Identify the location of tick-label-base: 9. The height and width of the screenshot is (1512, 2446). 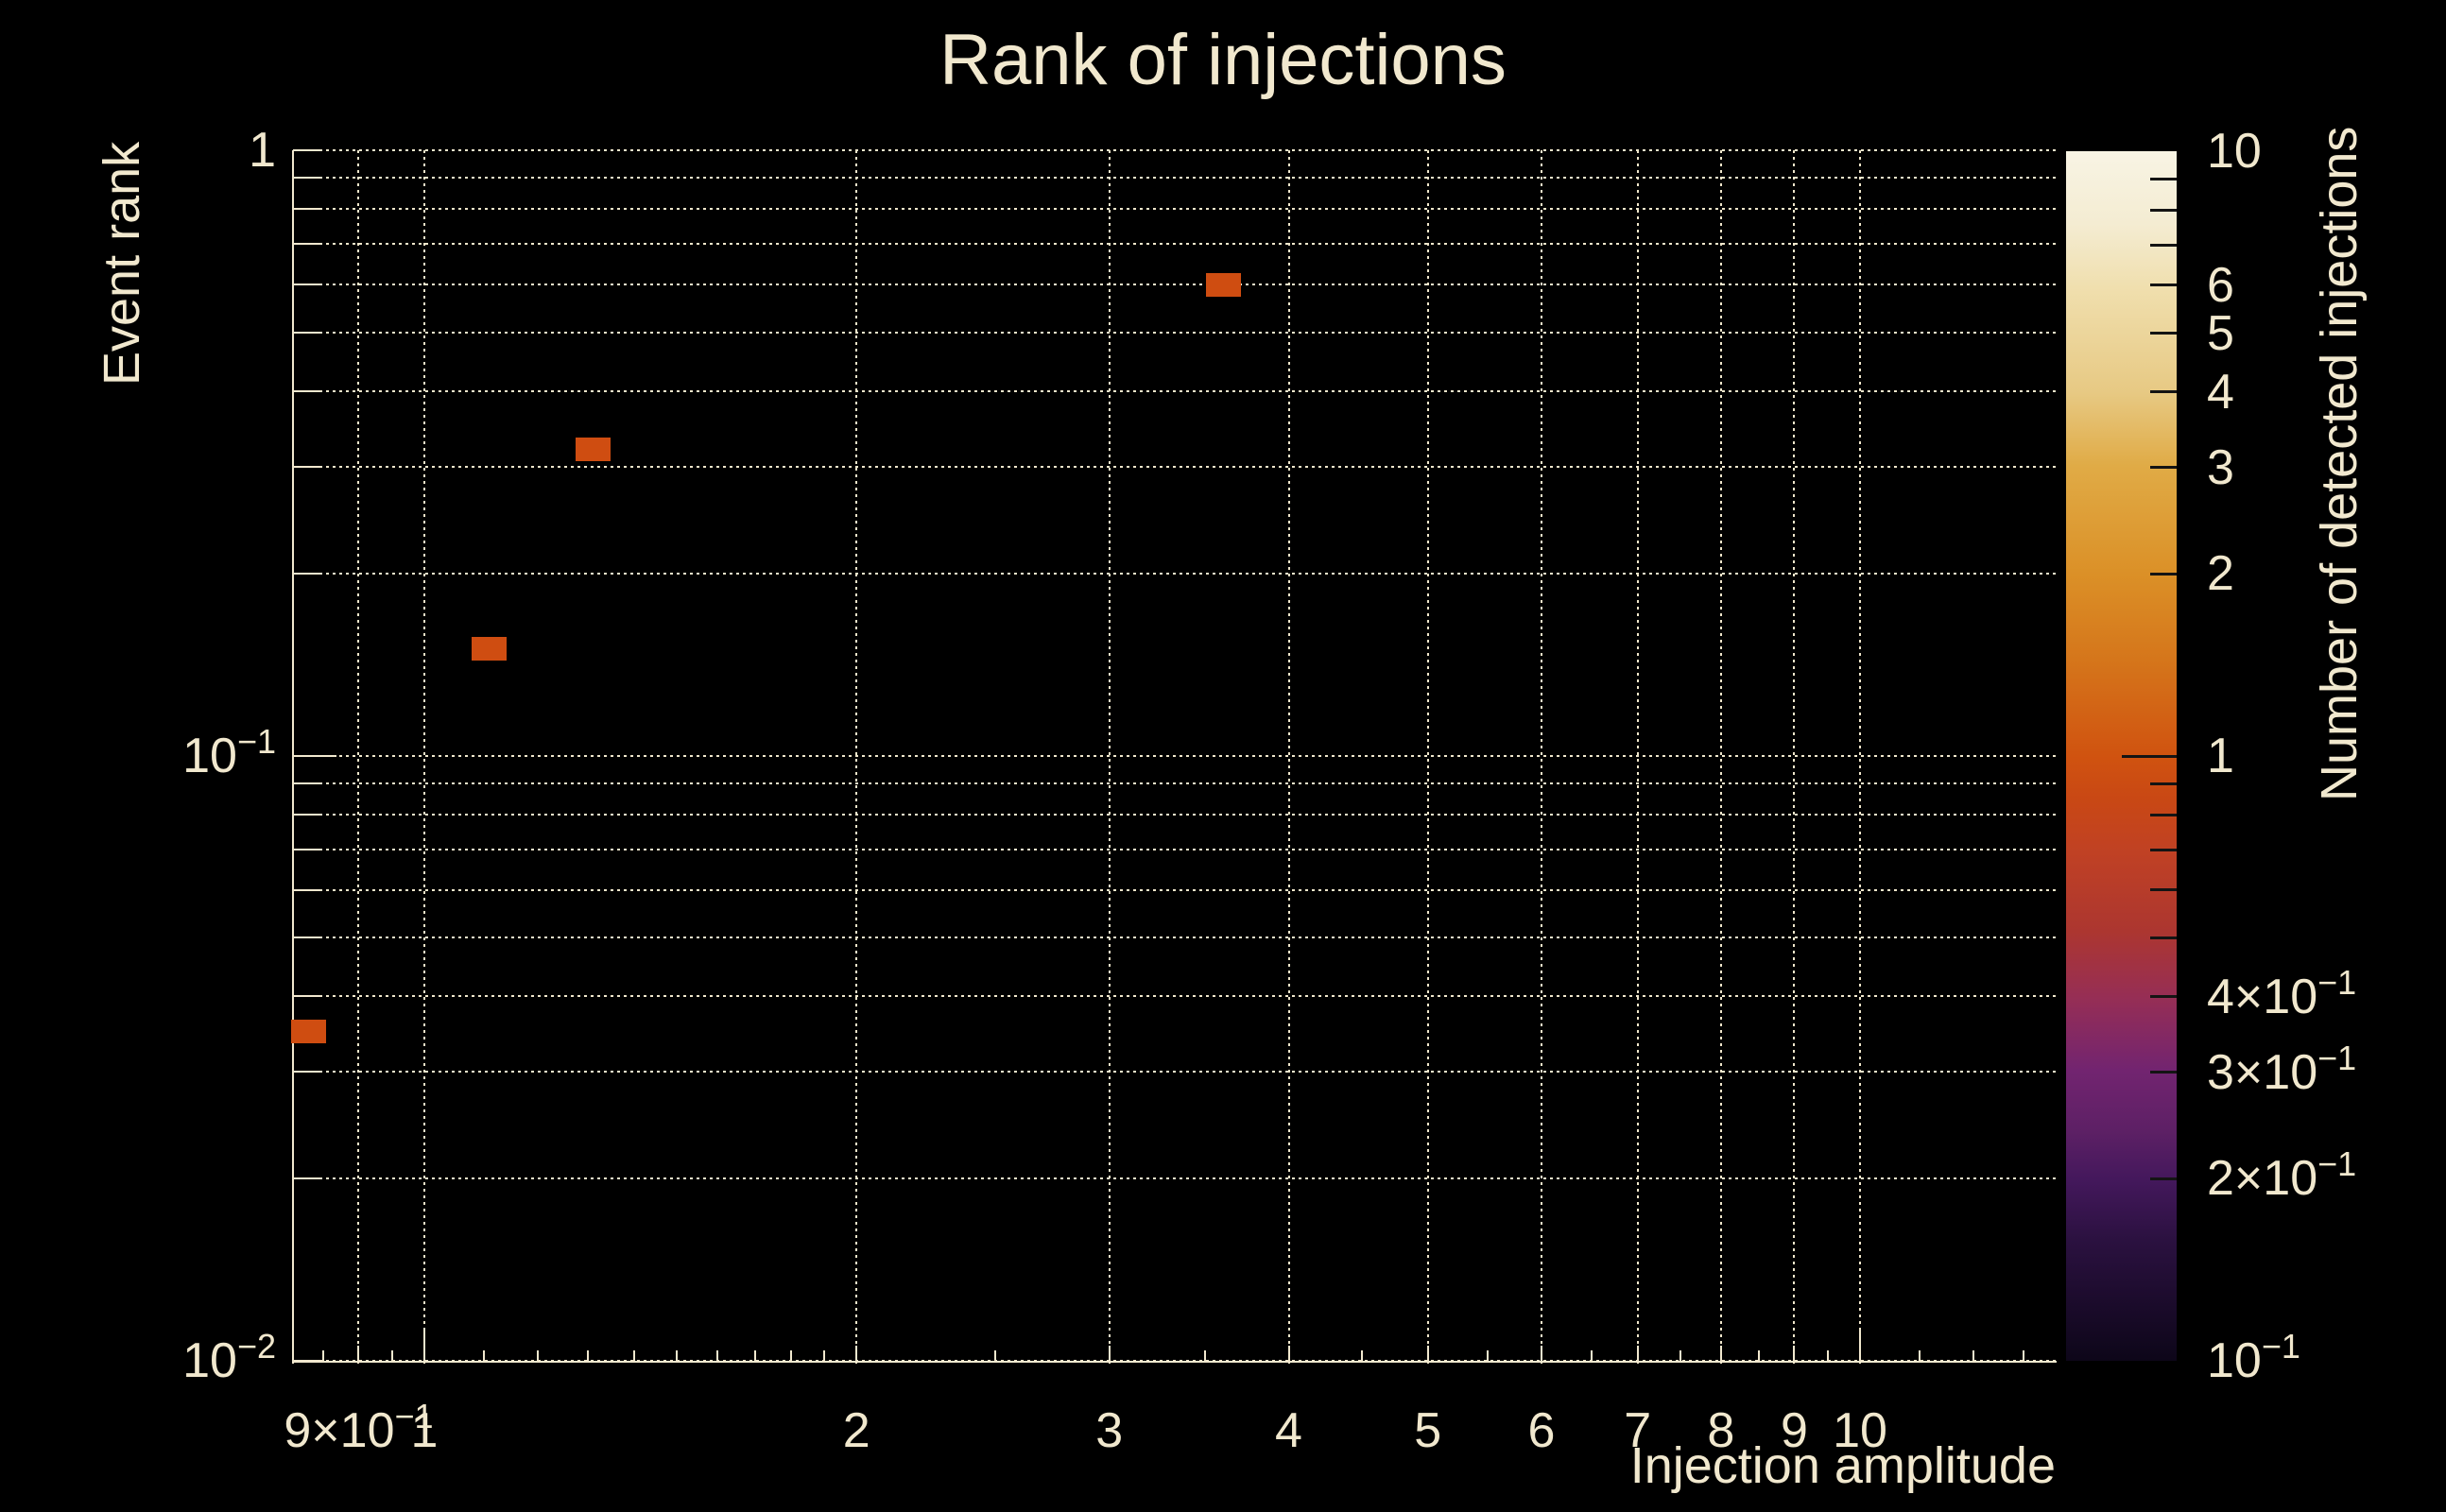
(1794, 1430).